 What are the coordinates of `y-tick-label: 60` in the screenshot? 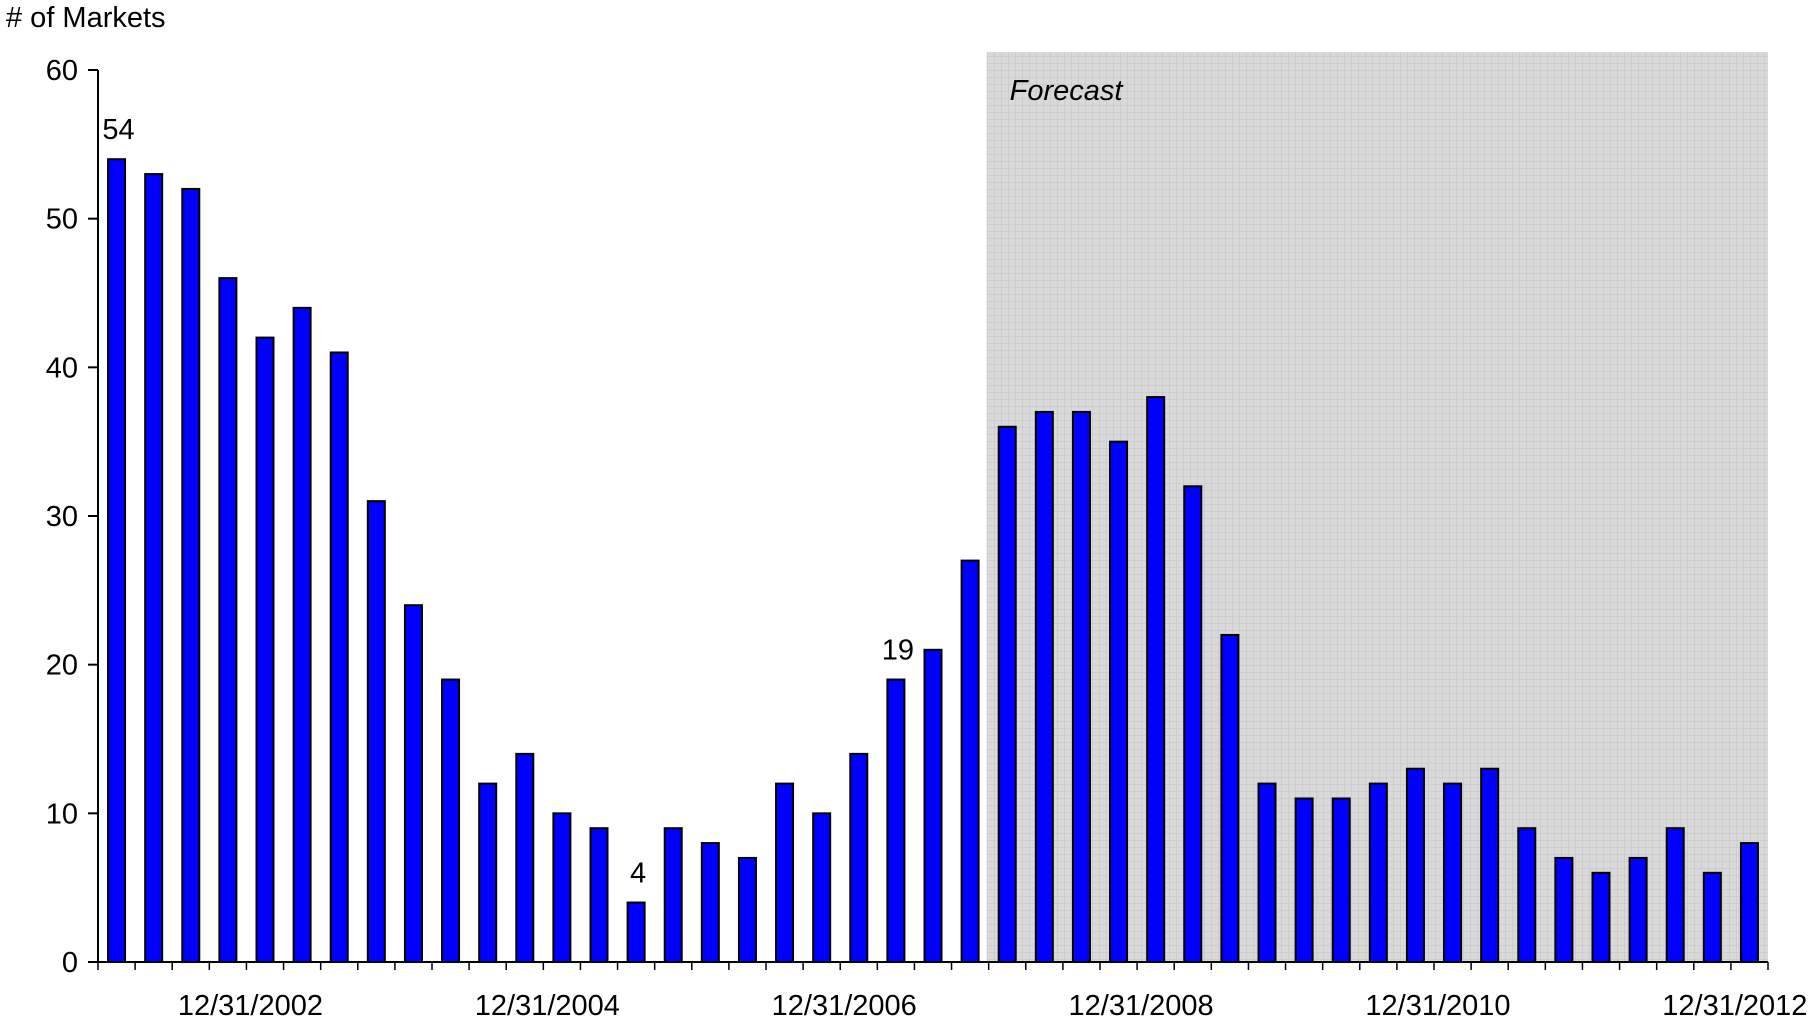 It's located at (62, 71).